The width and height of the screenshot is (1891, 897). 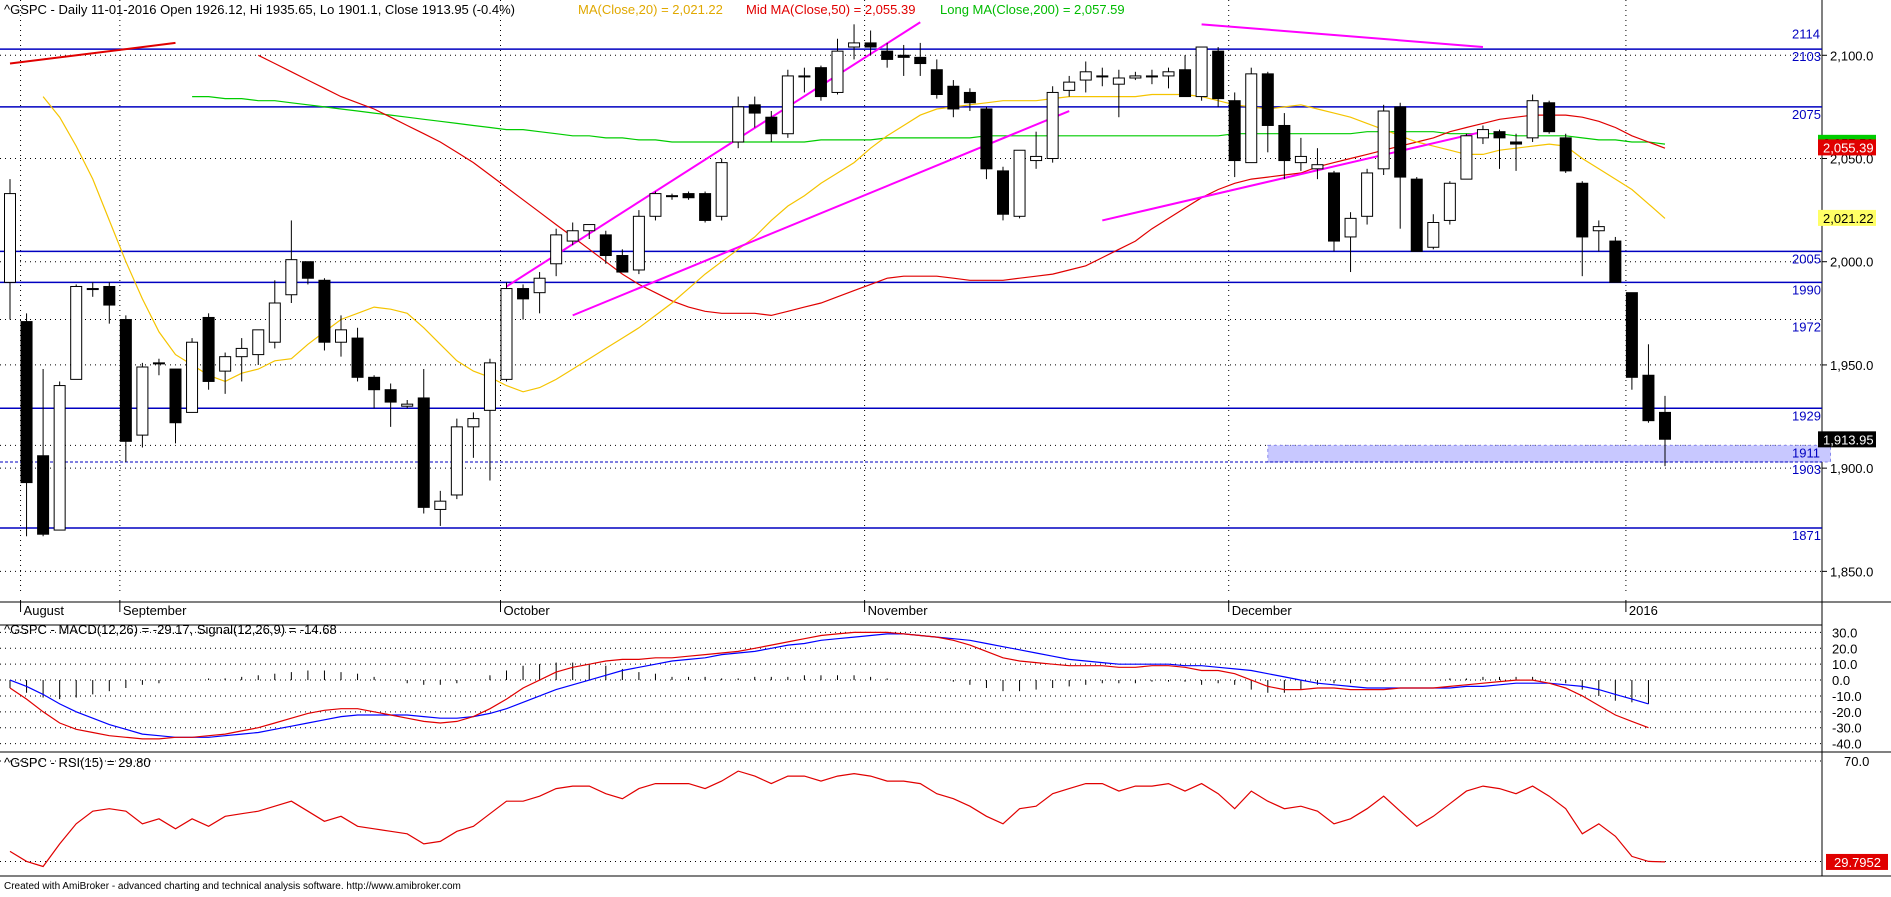 I want to click on legend-ma50: Mid MA(Close,50) = 2,055.39, so click(x=830, y=9).